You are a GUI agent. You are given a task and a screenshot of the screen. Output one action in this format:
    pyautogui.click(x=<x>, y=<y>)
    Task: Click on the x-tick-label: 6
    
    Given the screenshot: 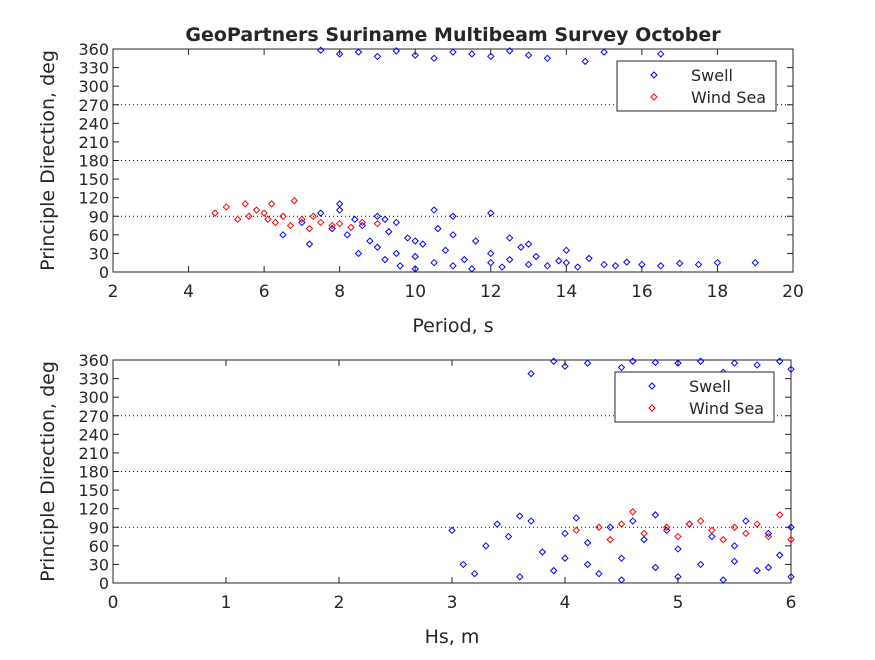 What is the action you would take?
    pyautogui.click(x=791, y=603)
    